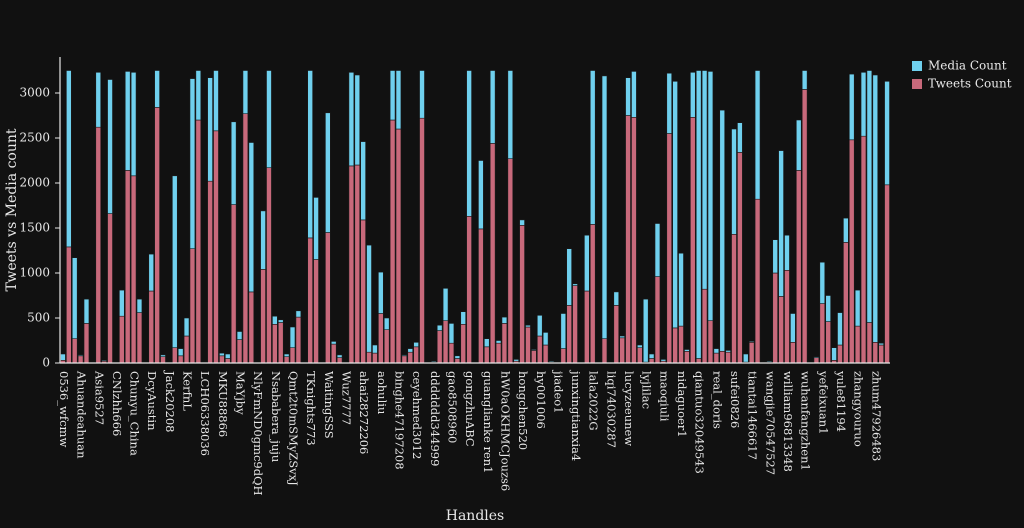  I want to click on x-tick-label: jiadeo1, so click(558, 391).